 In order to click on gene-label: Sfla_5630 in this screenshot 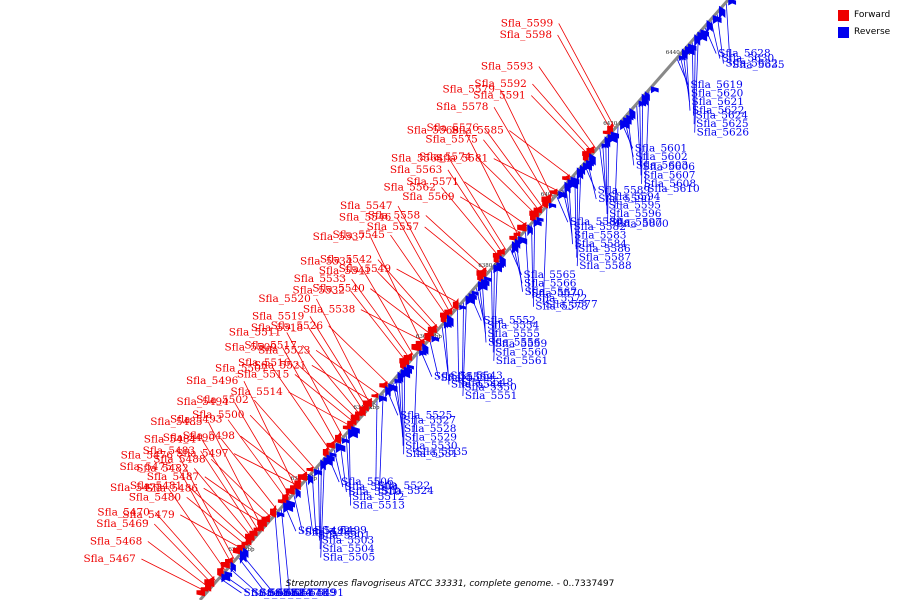, I will do `click(748, 59)`.